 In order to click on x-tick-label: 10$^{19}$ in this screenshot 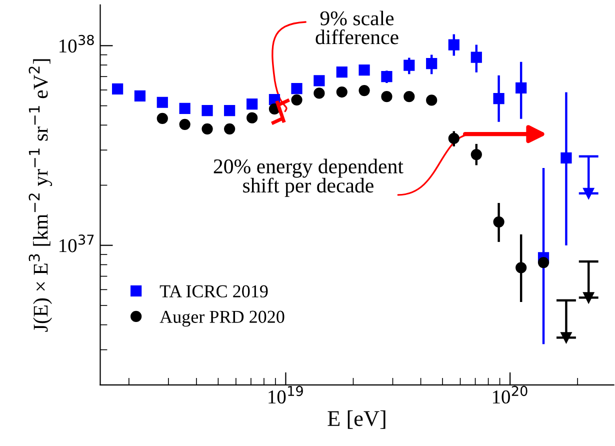, I will do `click(285, 395)`.